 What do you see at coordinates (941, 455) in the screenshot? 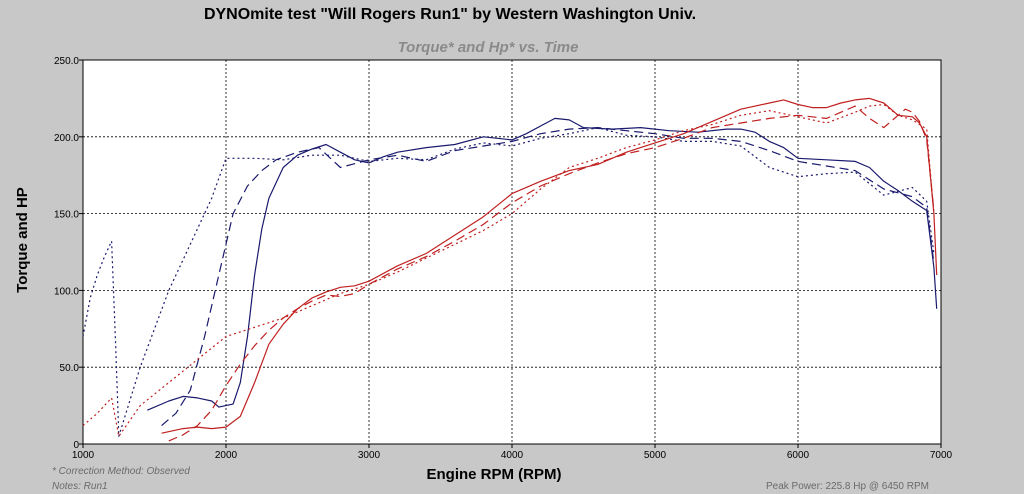
I see `x-tick-label: 7000` at bounding box center [941, 455].